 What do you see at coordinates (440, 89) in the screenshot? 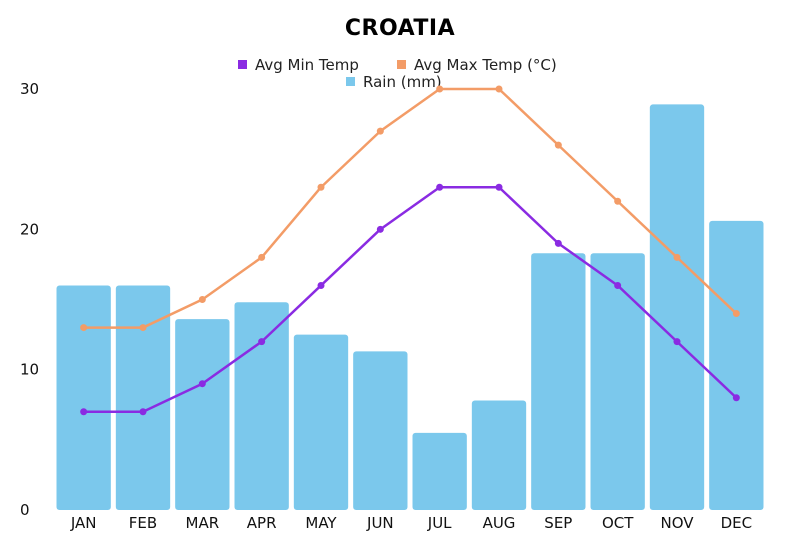
I see `point-avg-max-temp-c-jul` at bounding box center [440, 89].